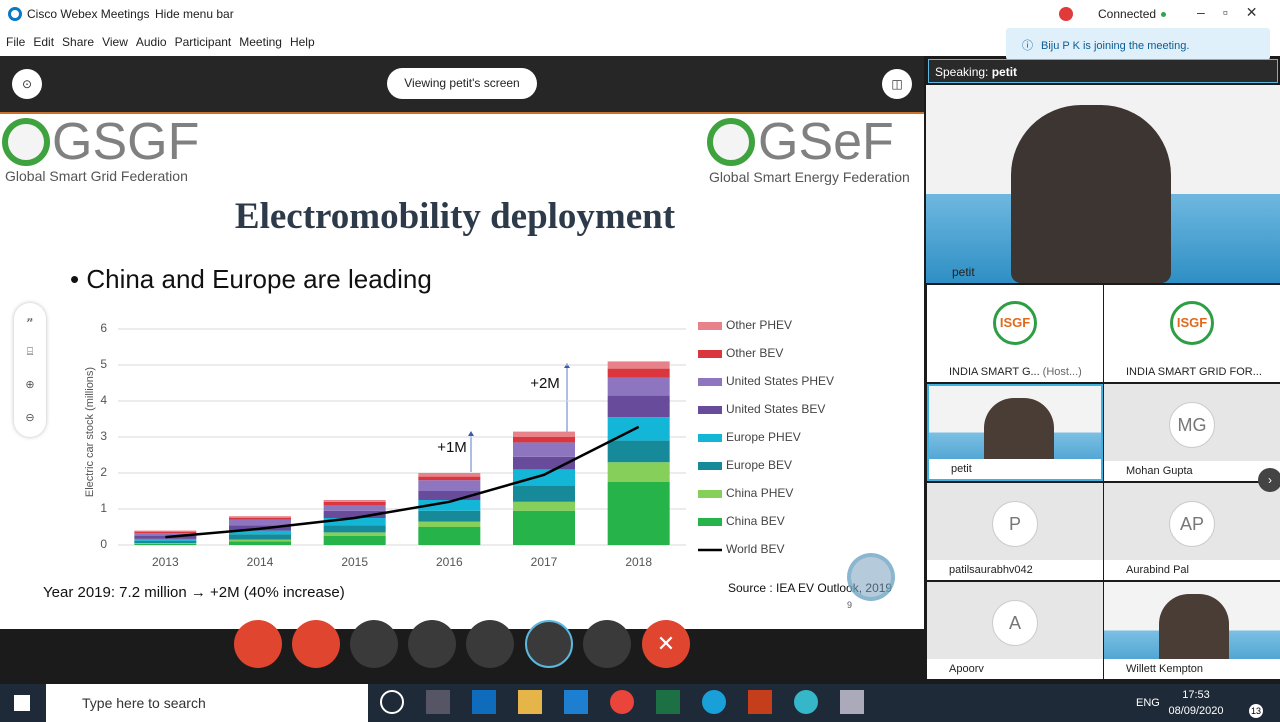 The image size is (1280, 722). What do you see at coordinates (1159, 471) in the screenshot?
I see `participant-name: Mohan Gupta` at bounding box center [1159, 471].